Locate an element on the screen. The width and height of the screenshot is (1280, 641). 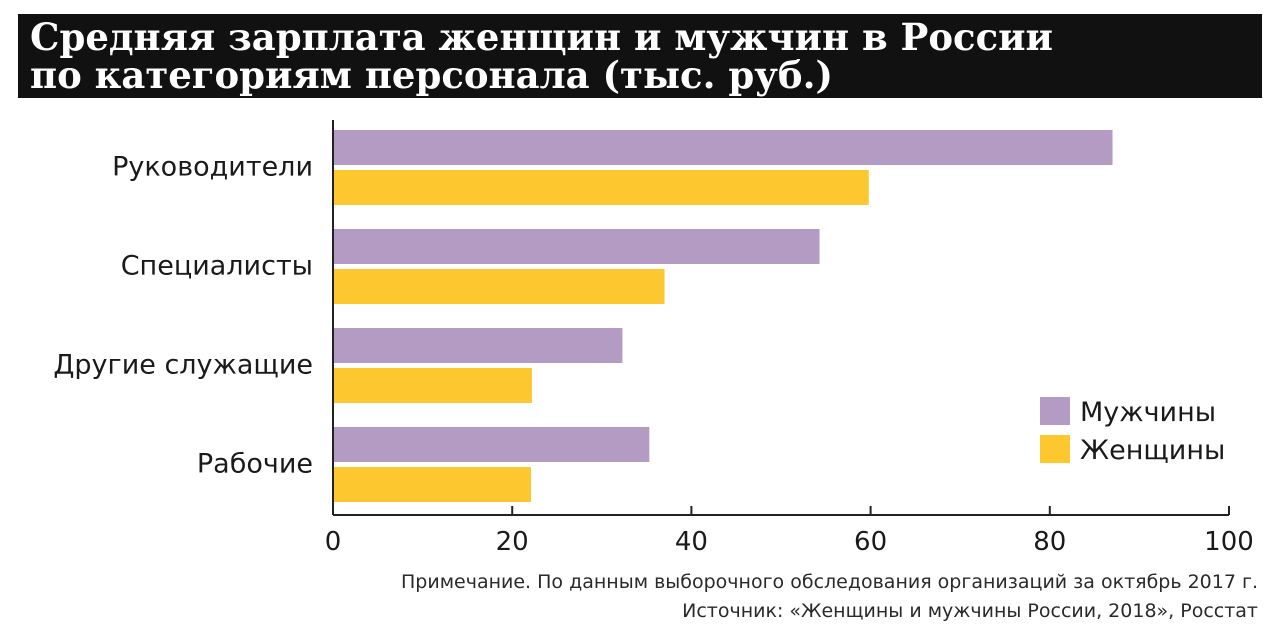
category-label: Руководители is located at coordinates (212, 167).